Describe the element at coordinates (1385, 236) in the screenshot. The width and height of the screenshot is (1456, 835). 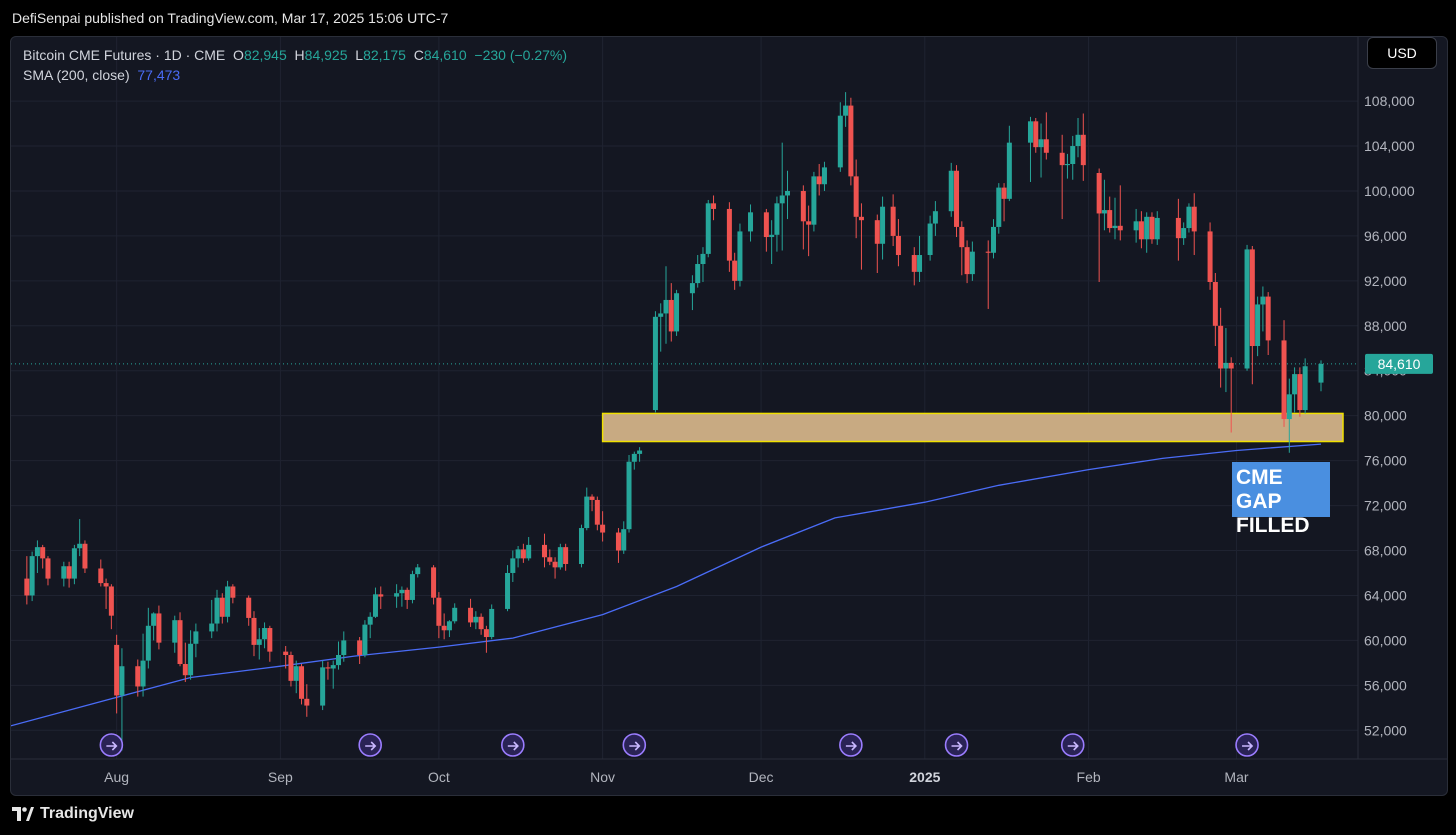
I see `y-tick-label: 96,000` at that location.